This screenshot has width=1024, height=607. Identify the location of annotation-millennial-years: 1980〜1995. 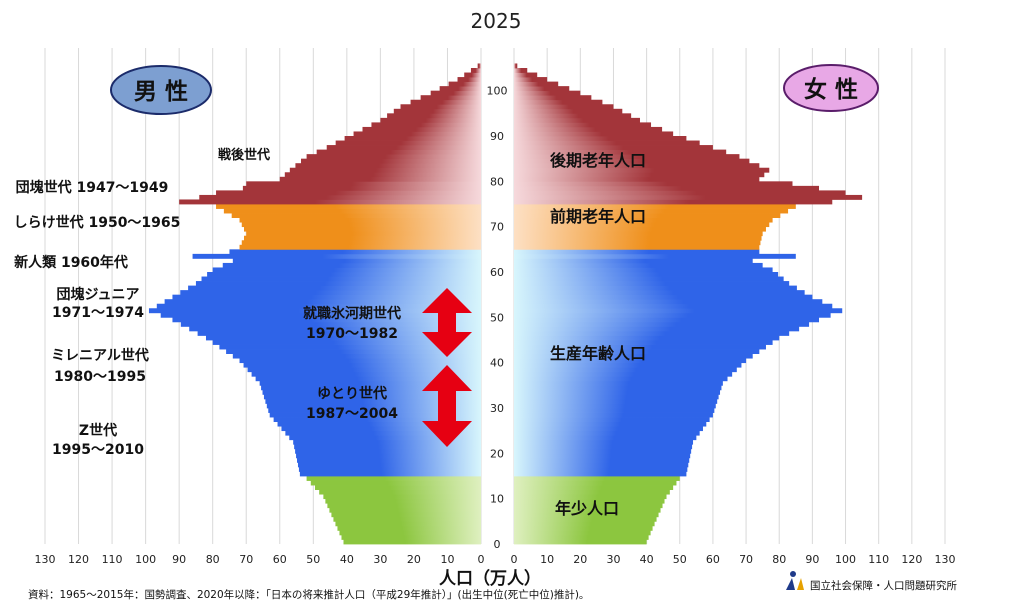
(100, 377).